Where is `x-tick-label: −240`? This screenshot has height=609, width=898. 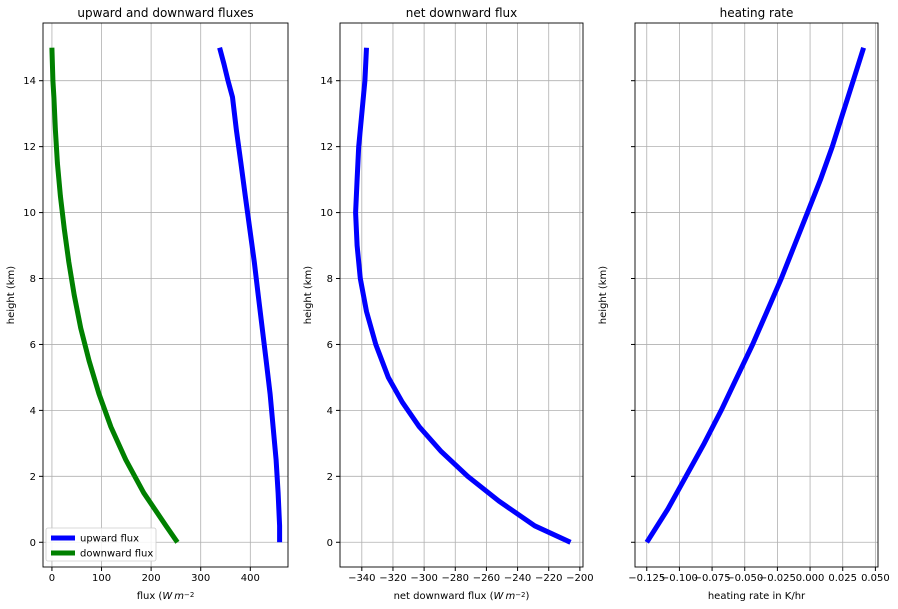 x-tick-label: −240 is located at coordinates (517, 578).